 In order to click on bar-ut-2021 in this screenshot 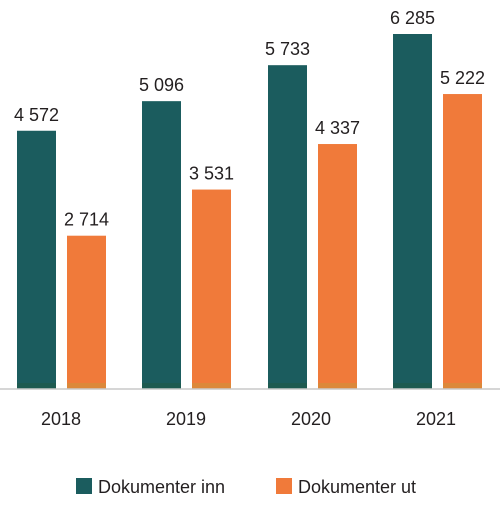, I will do `click(462, 241)`.